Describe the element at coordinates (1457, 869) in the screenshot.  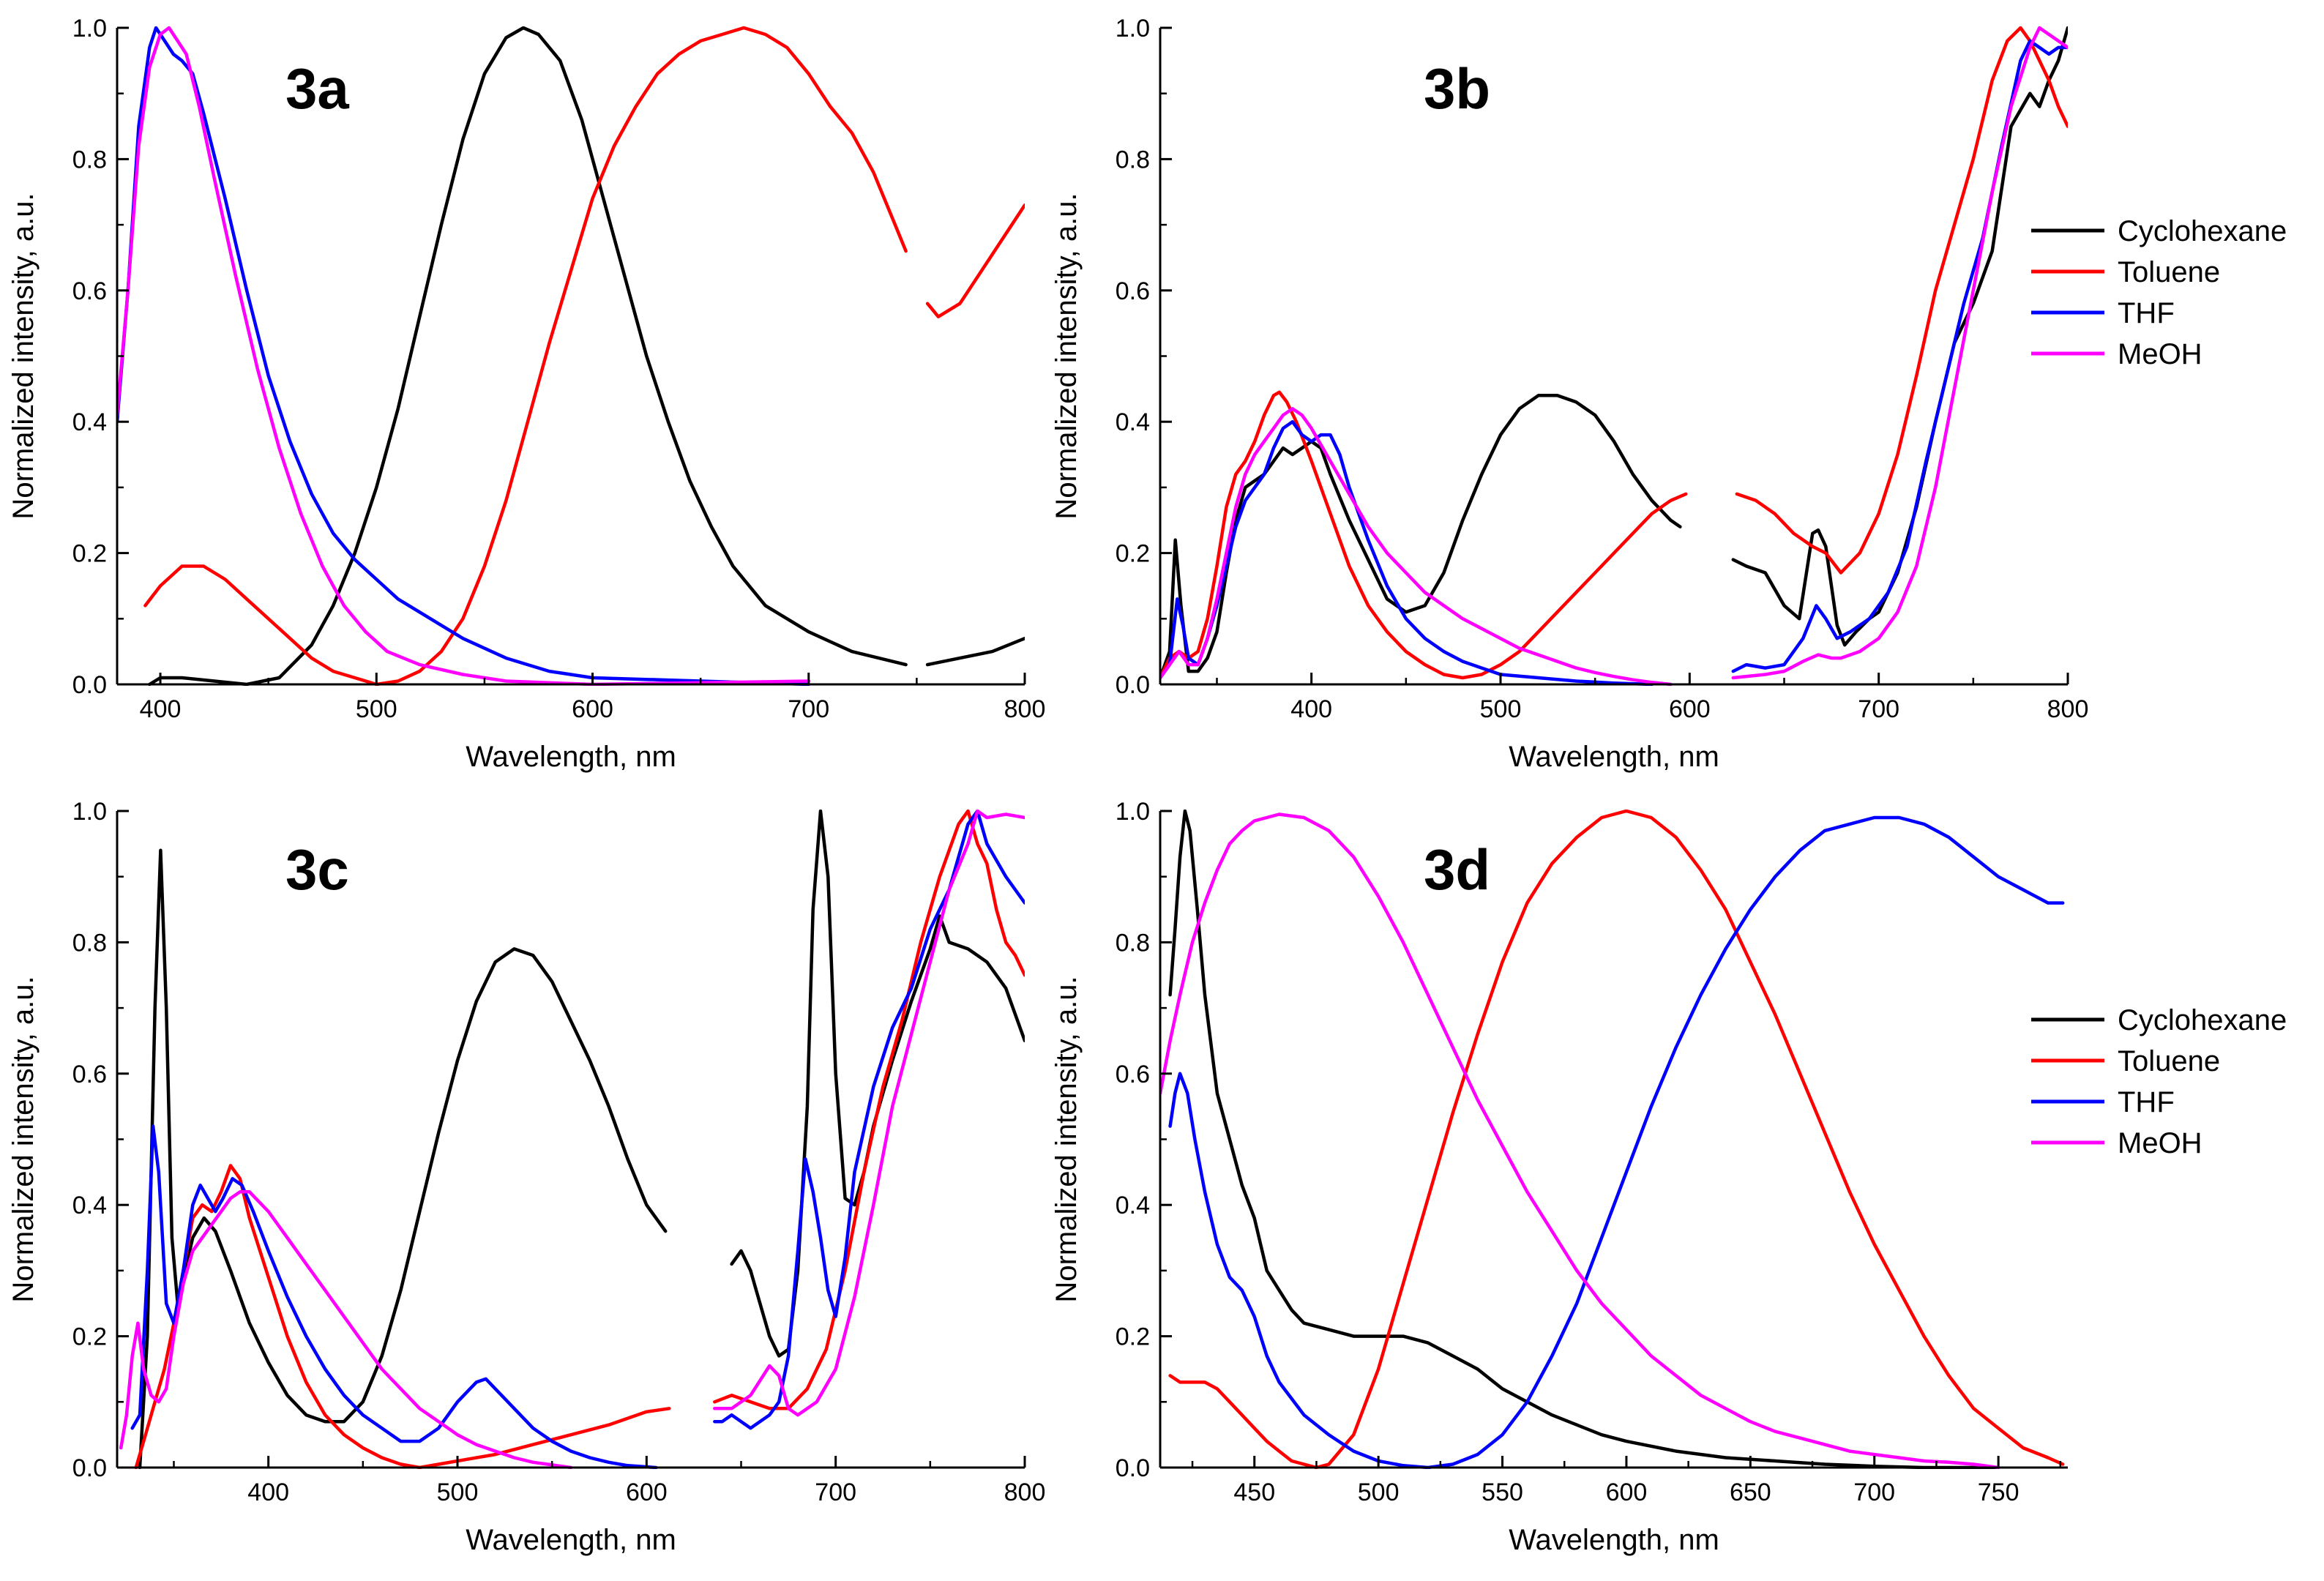
I see `panel-title: 3d` at that location.